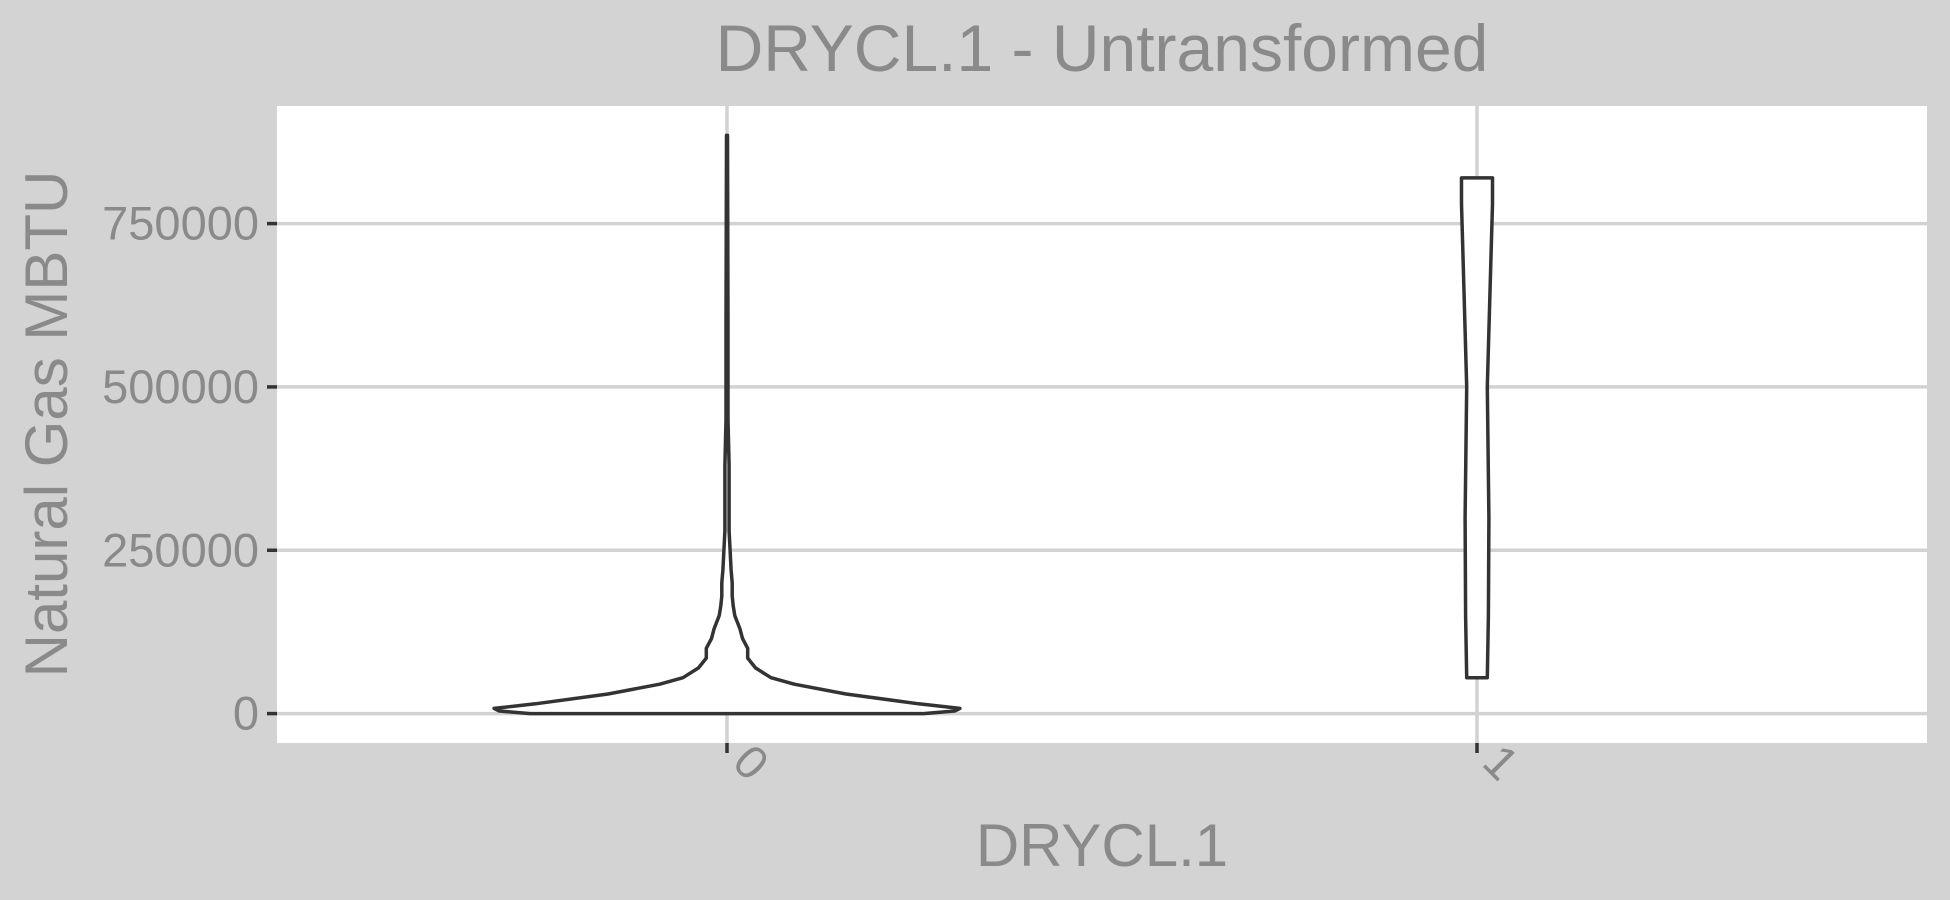 This screenshot has height=900, width=1950. I want to click on y-tick-label-0: 0, so click(246, 713).